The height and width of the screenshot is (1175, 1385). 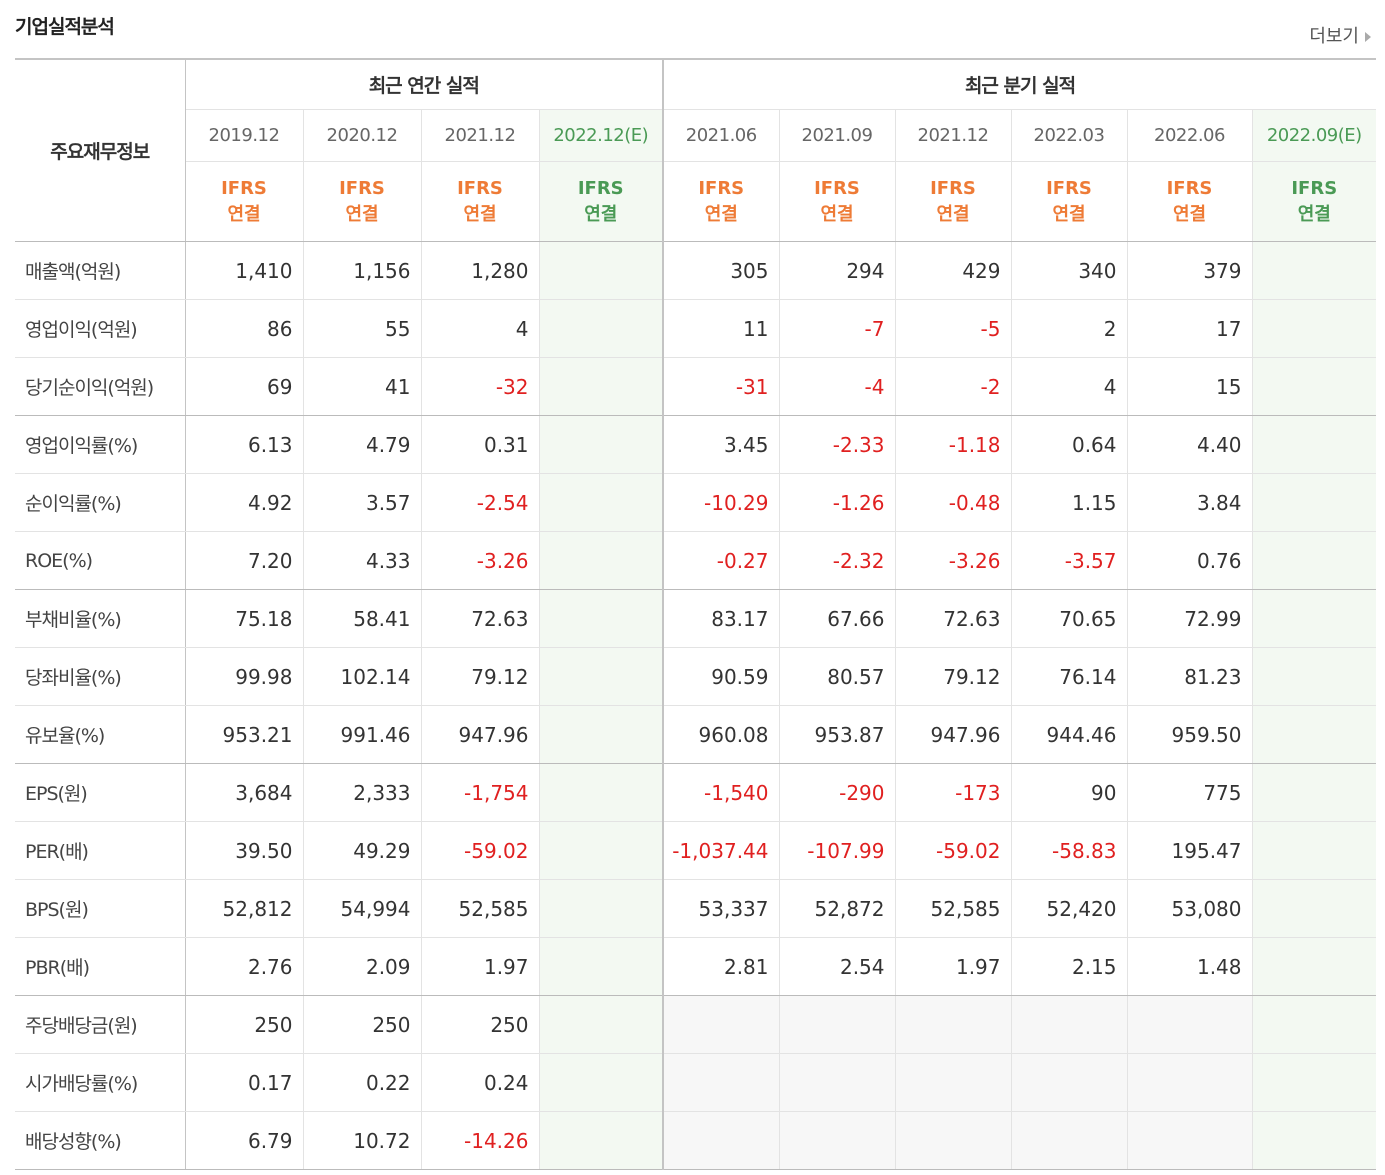 I want to click on period-date: 2021.12, so click(x=480, y=135).